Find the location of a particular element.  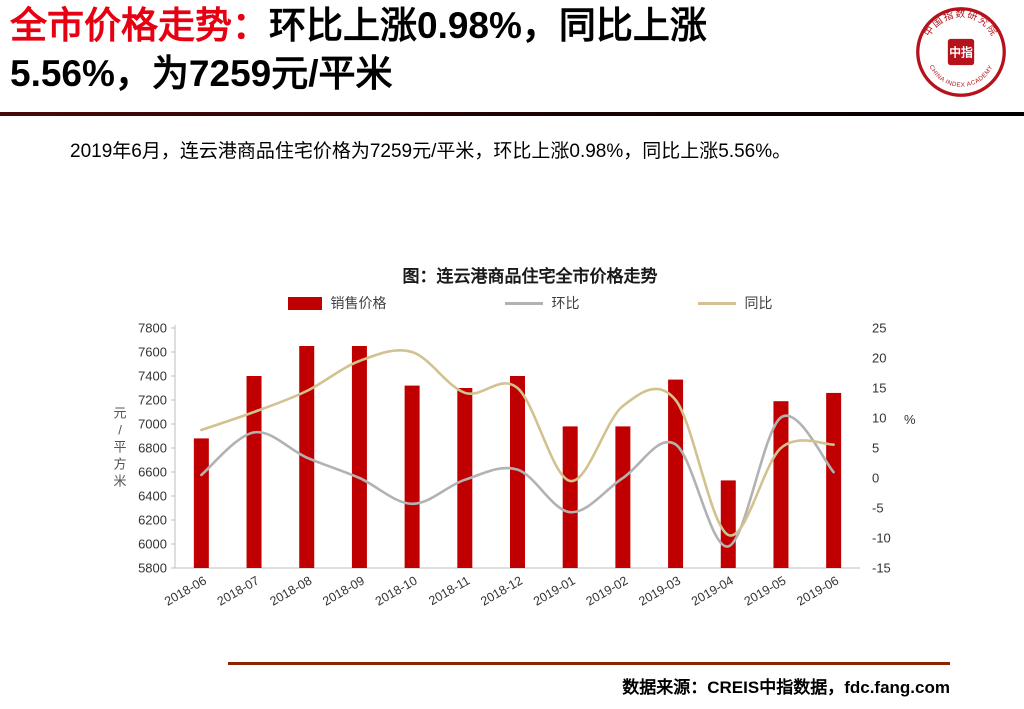

yoy-line-swatch-icon is located at coordinates (716, 303).